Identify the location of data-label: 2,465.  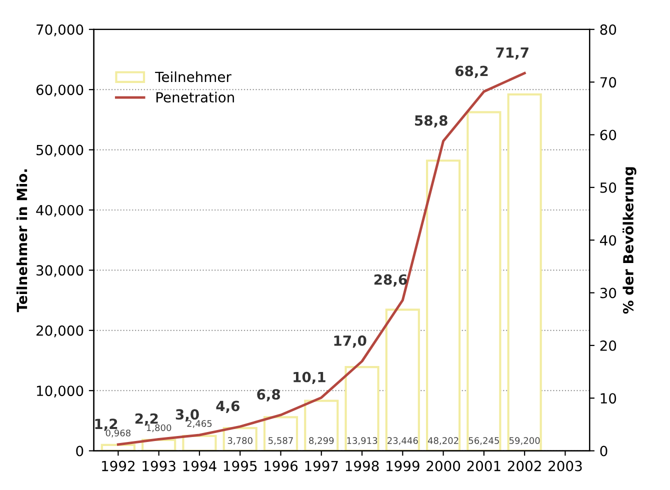
(199, 424).